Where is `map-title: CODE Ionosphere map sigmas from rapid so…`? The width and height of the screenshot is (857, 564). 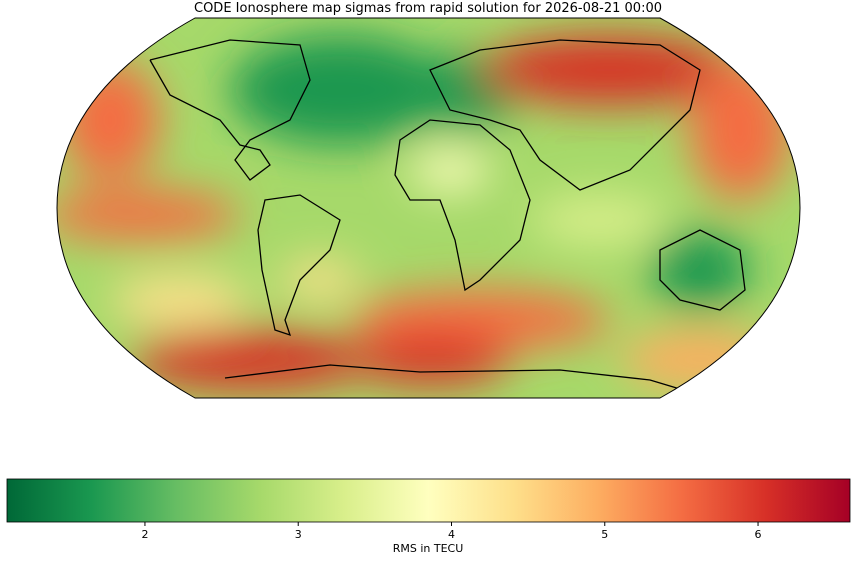
map-title: CODE Ionosphere map sigmas from rapid so… is located at coordinates (428, 8).